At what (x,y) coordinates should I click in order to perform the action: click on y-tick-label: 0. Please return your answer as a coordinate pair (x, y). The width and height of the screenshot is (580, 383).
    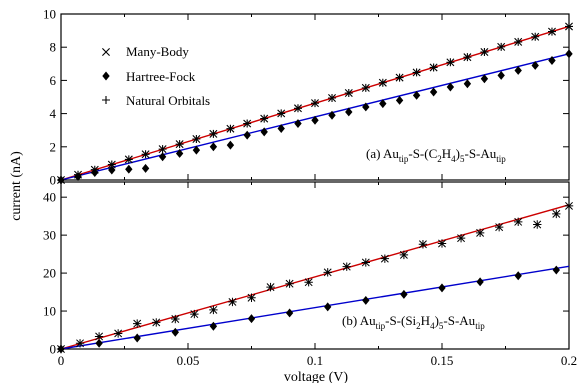
    Looking at the image, I should click on (53, 349).